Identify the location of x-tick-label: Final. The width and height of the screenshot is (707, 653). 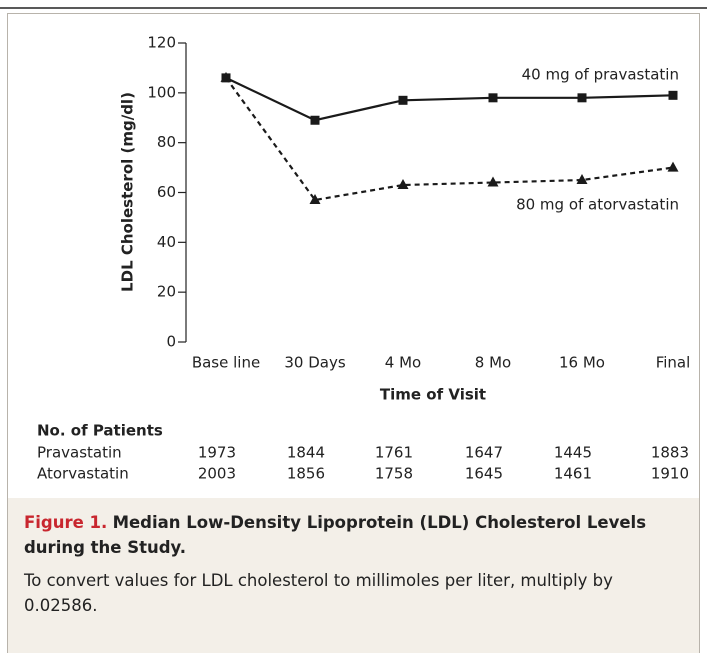
(673, 363).